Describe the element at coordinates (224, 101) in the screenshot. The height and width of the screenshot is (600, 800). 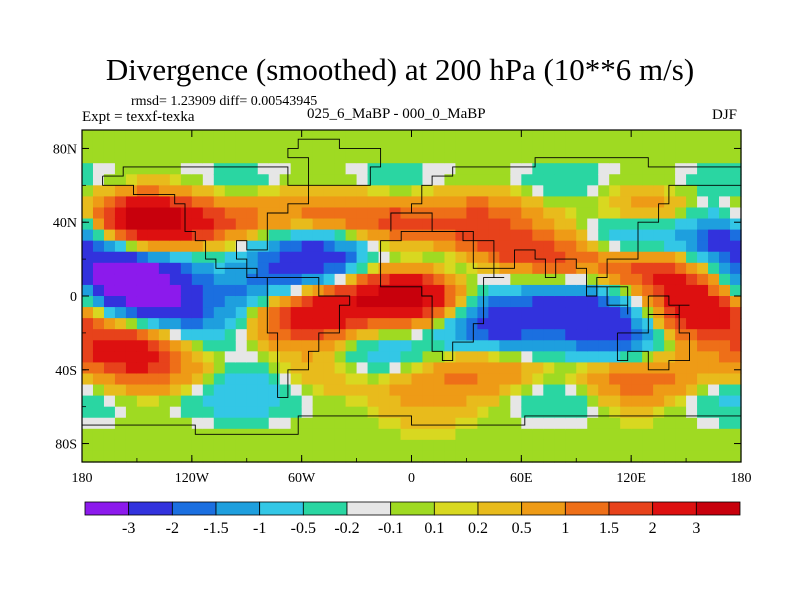
I see `rmsd-diff-label: rmsd= 1.23909 diff= 0.00543945` at that location.